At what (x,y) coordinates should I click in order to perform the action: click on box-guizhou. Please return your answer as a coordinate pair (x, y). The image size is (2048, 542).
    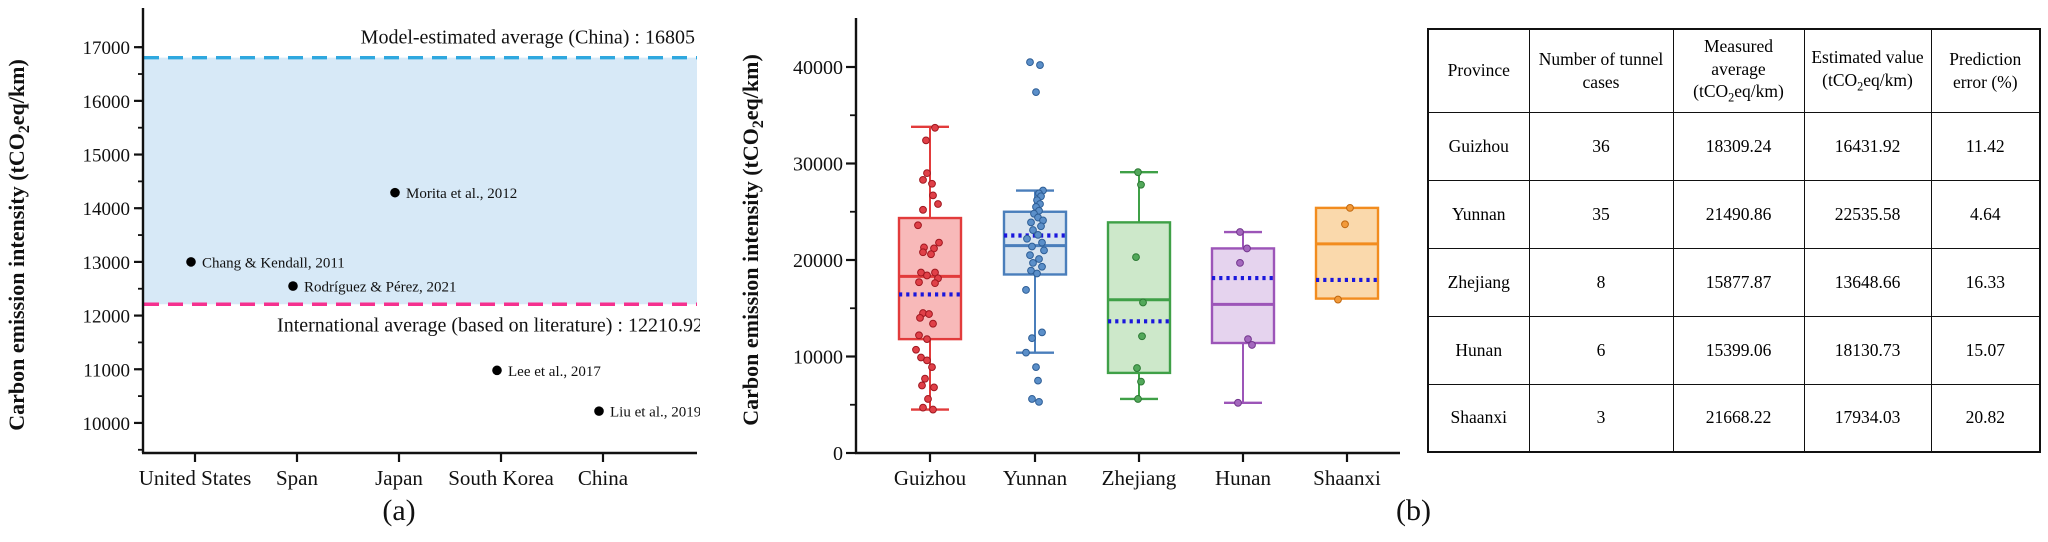
    Looking at the image, I should click on (930, 268).